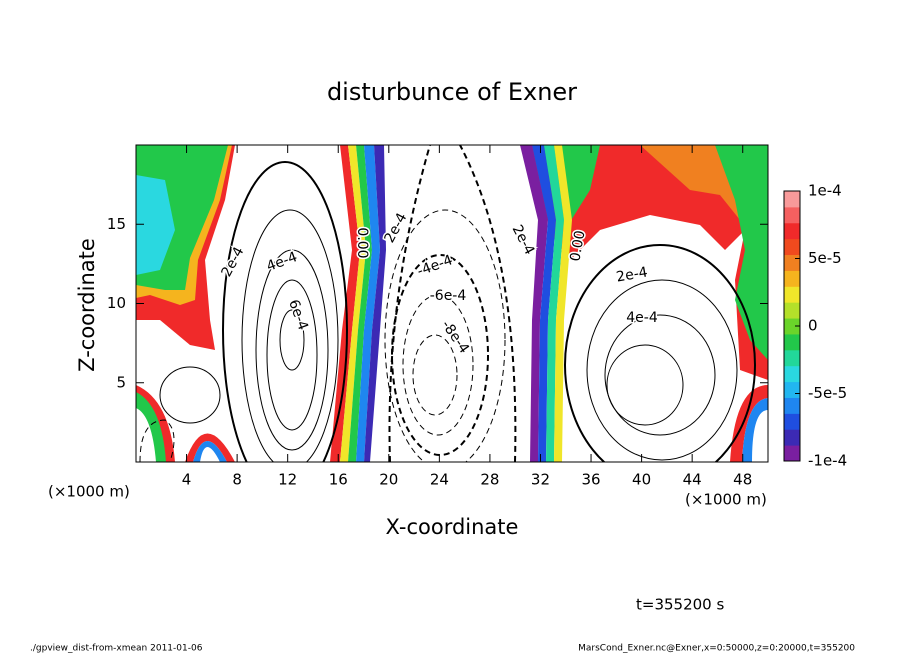  I want to click on x-tick-label: 24, so click(439, 480).